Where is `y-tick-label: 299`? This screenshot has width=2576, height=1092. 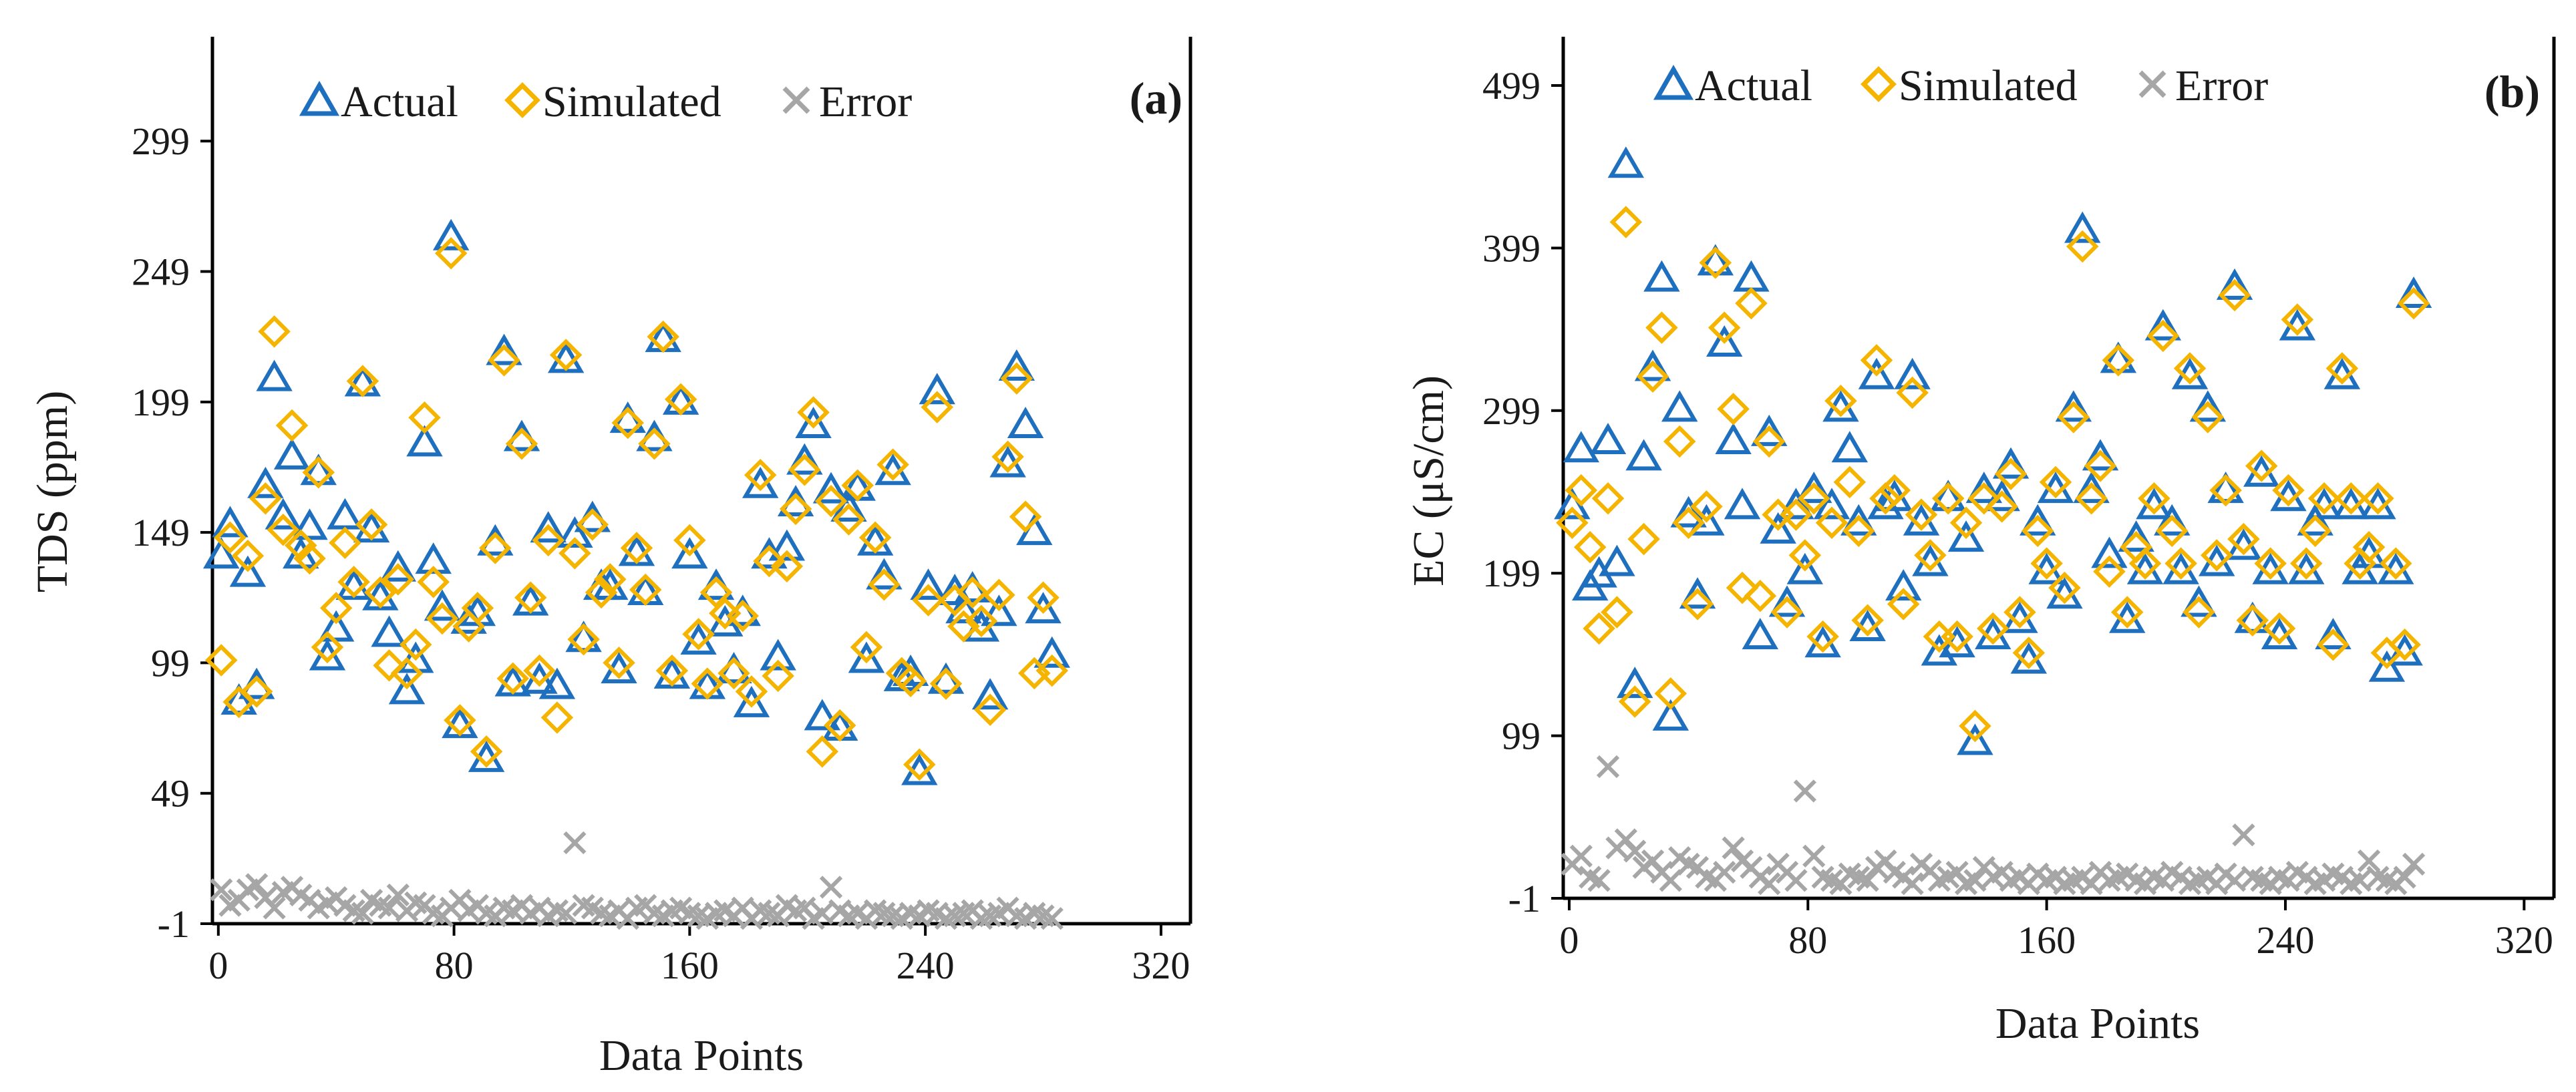 y-tick-label: 299 is located at coordinates (1511, 411).